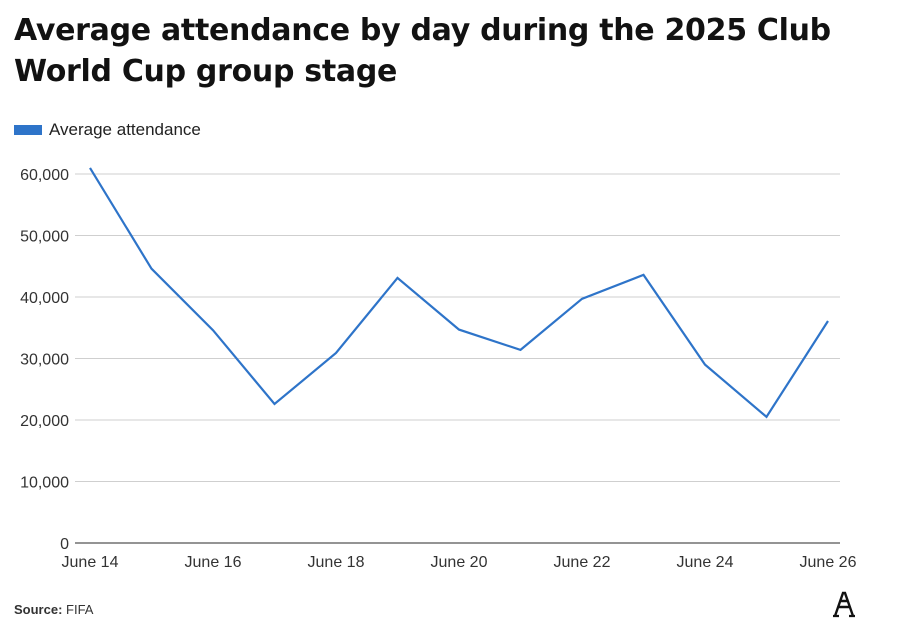 Image resolution: width=897 pixels, height=632 pixels. What do you see at coordinates (44, 175) in the screenshot?
I see `y-tick-label: 60,000` at bounding box center [44, 175].